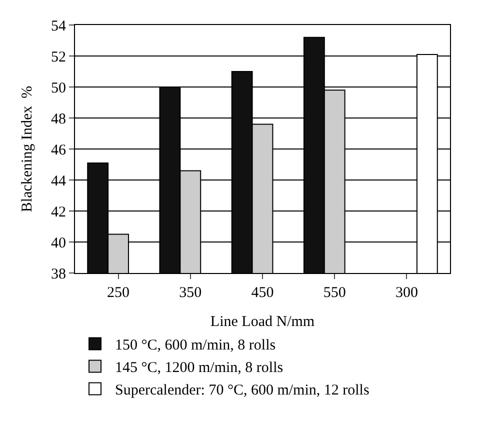  Describe the element at coordinates (262, 293) in the screenshot. I see `x-tick-label: 450` at that location.